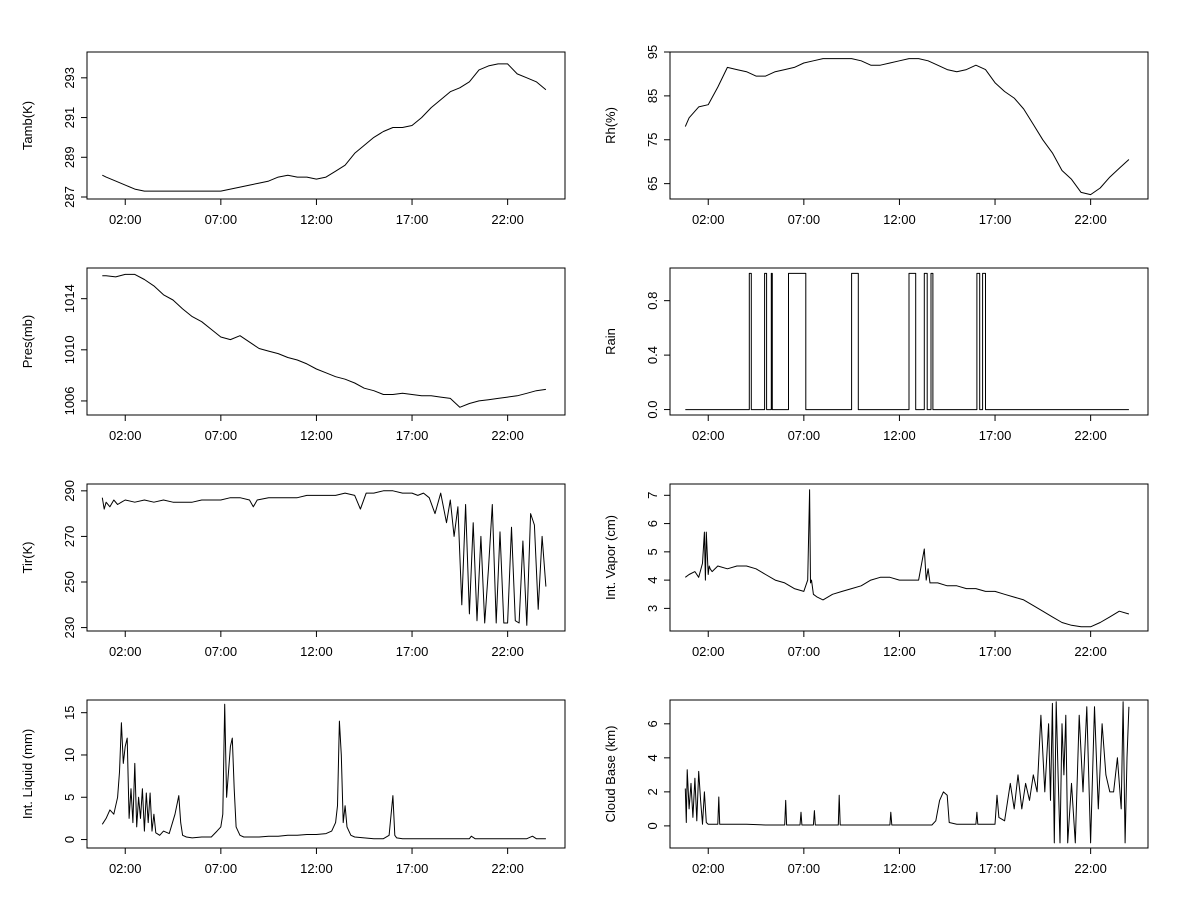 The width and height of the screenshot is (1200, 900). I want to click on cloud-base-y-tick-label: 2, so click(652, 791).